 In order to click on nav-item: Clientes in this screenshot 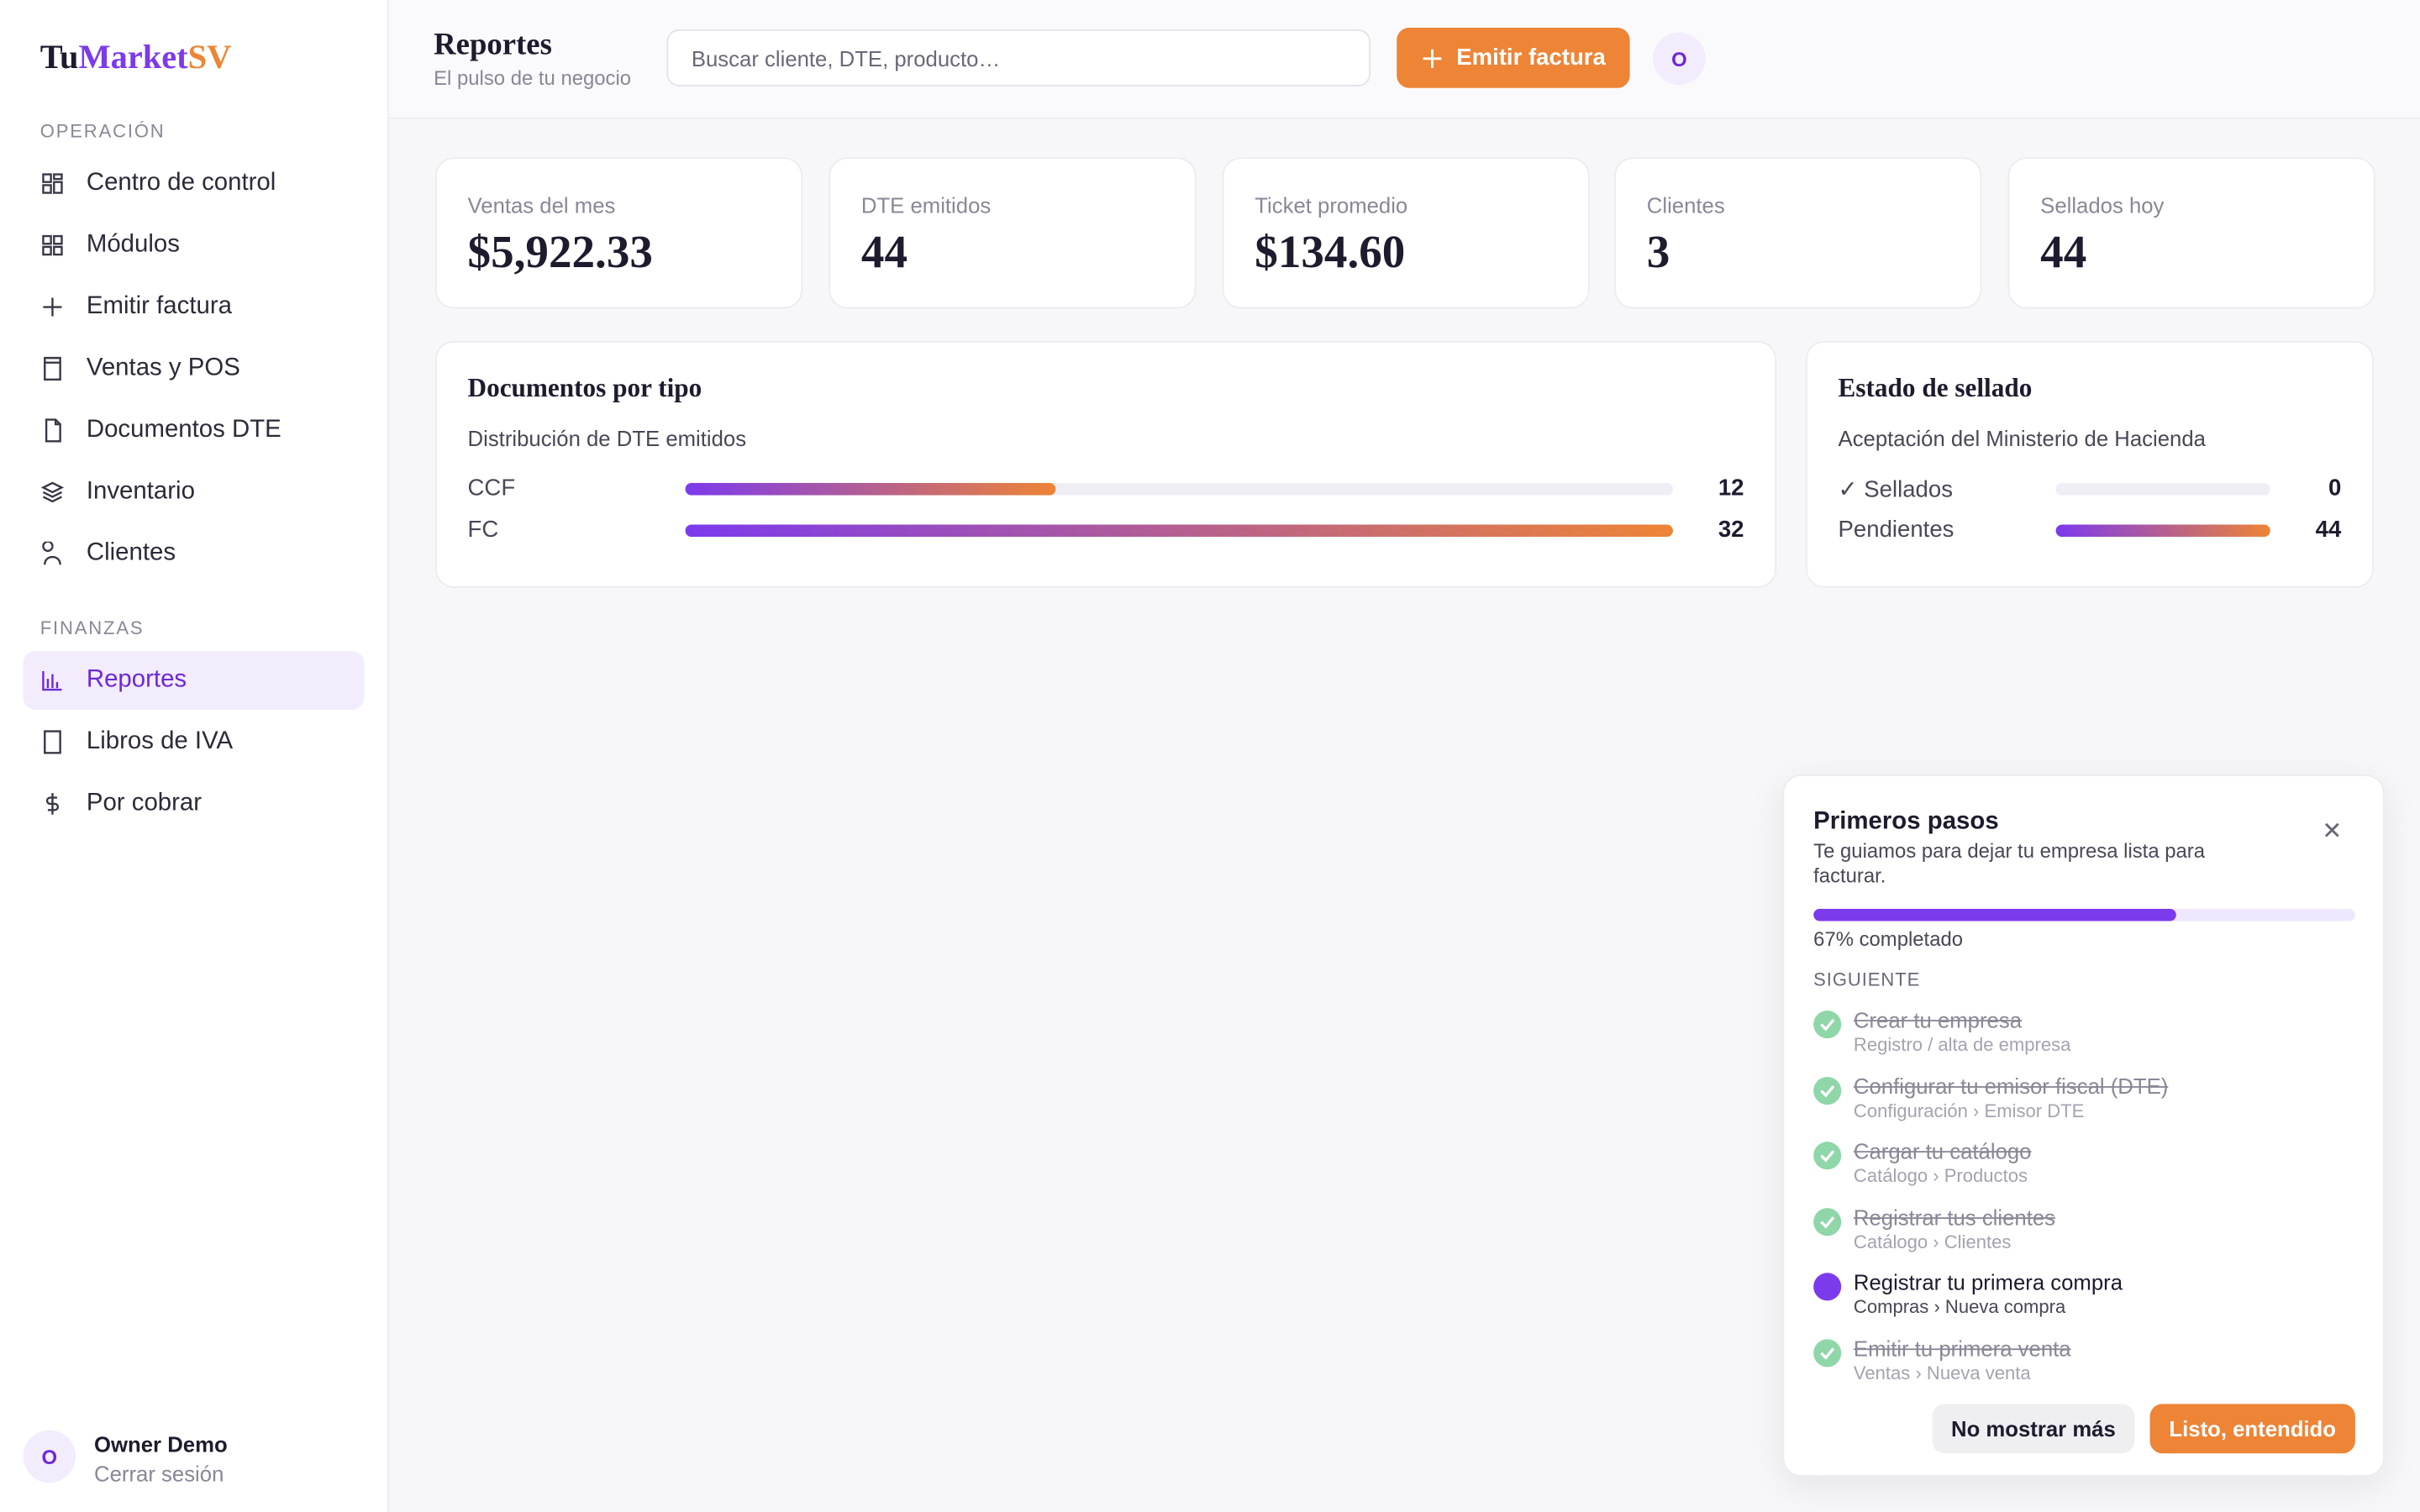, I will do `click(195, 553)`.